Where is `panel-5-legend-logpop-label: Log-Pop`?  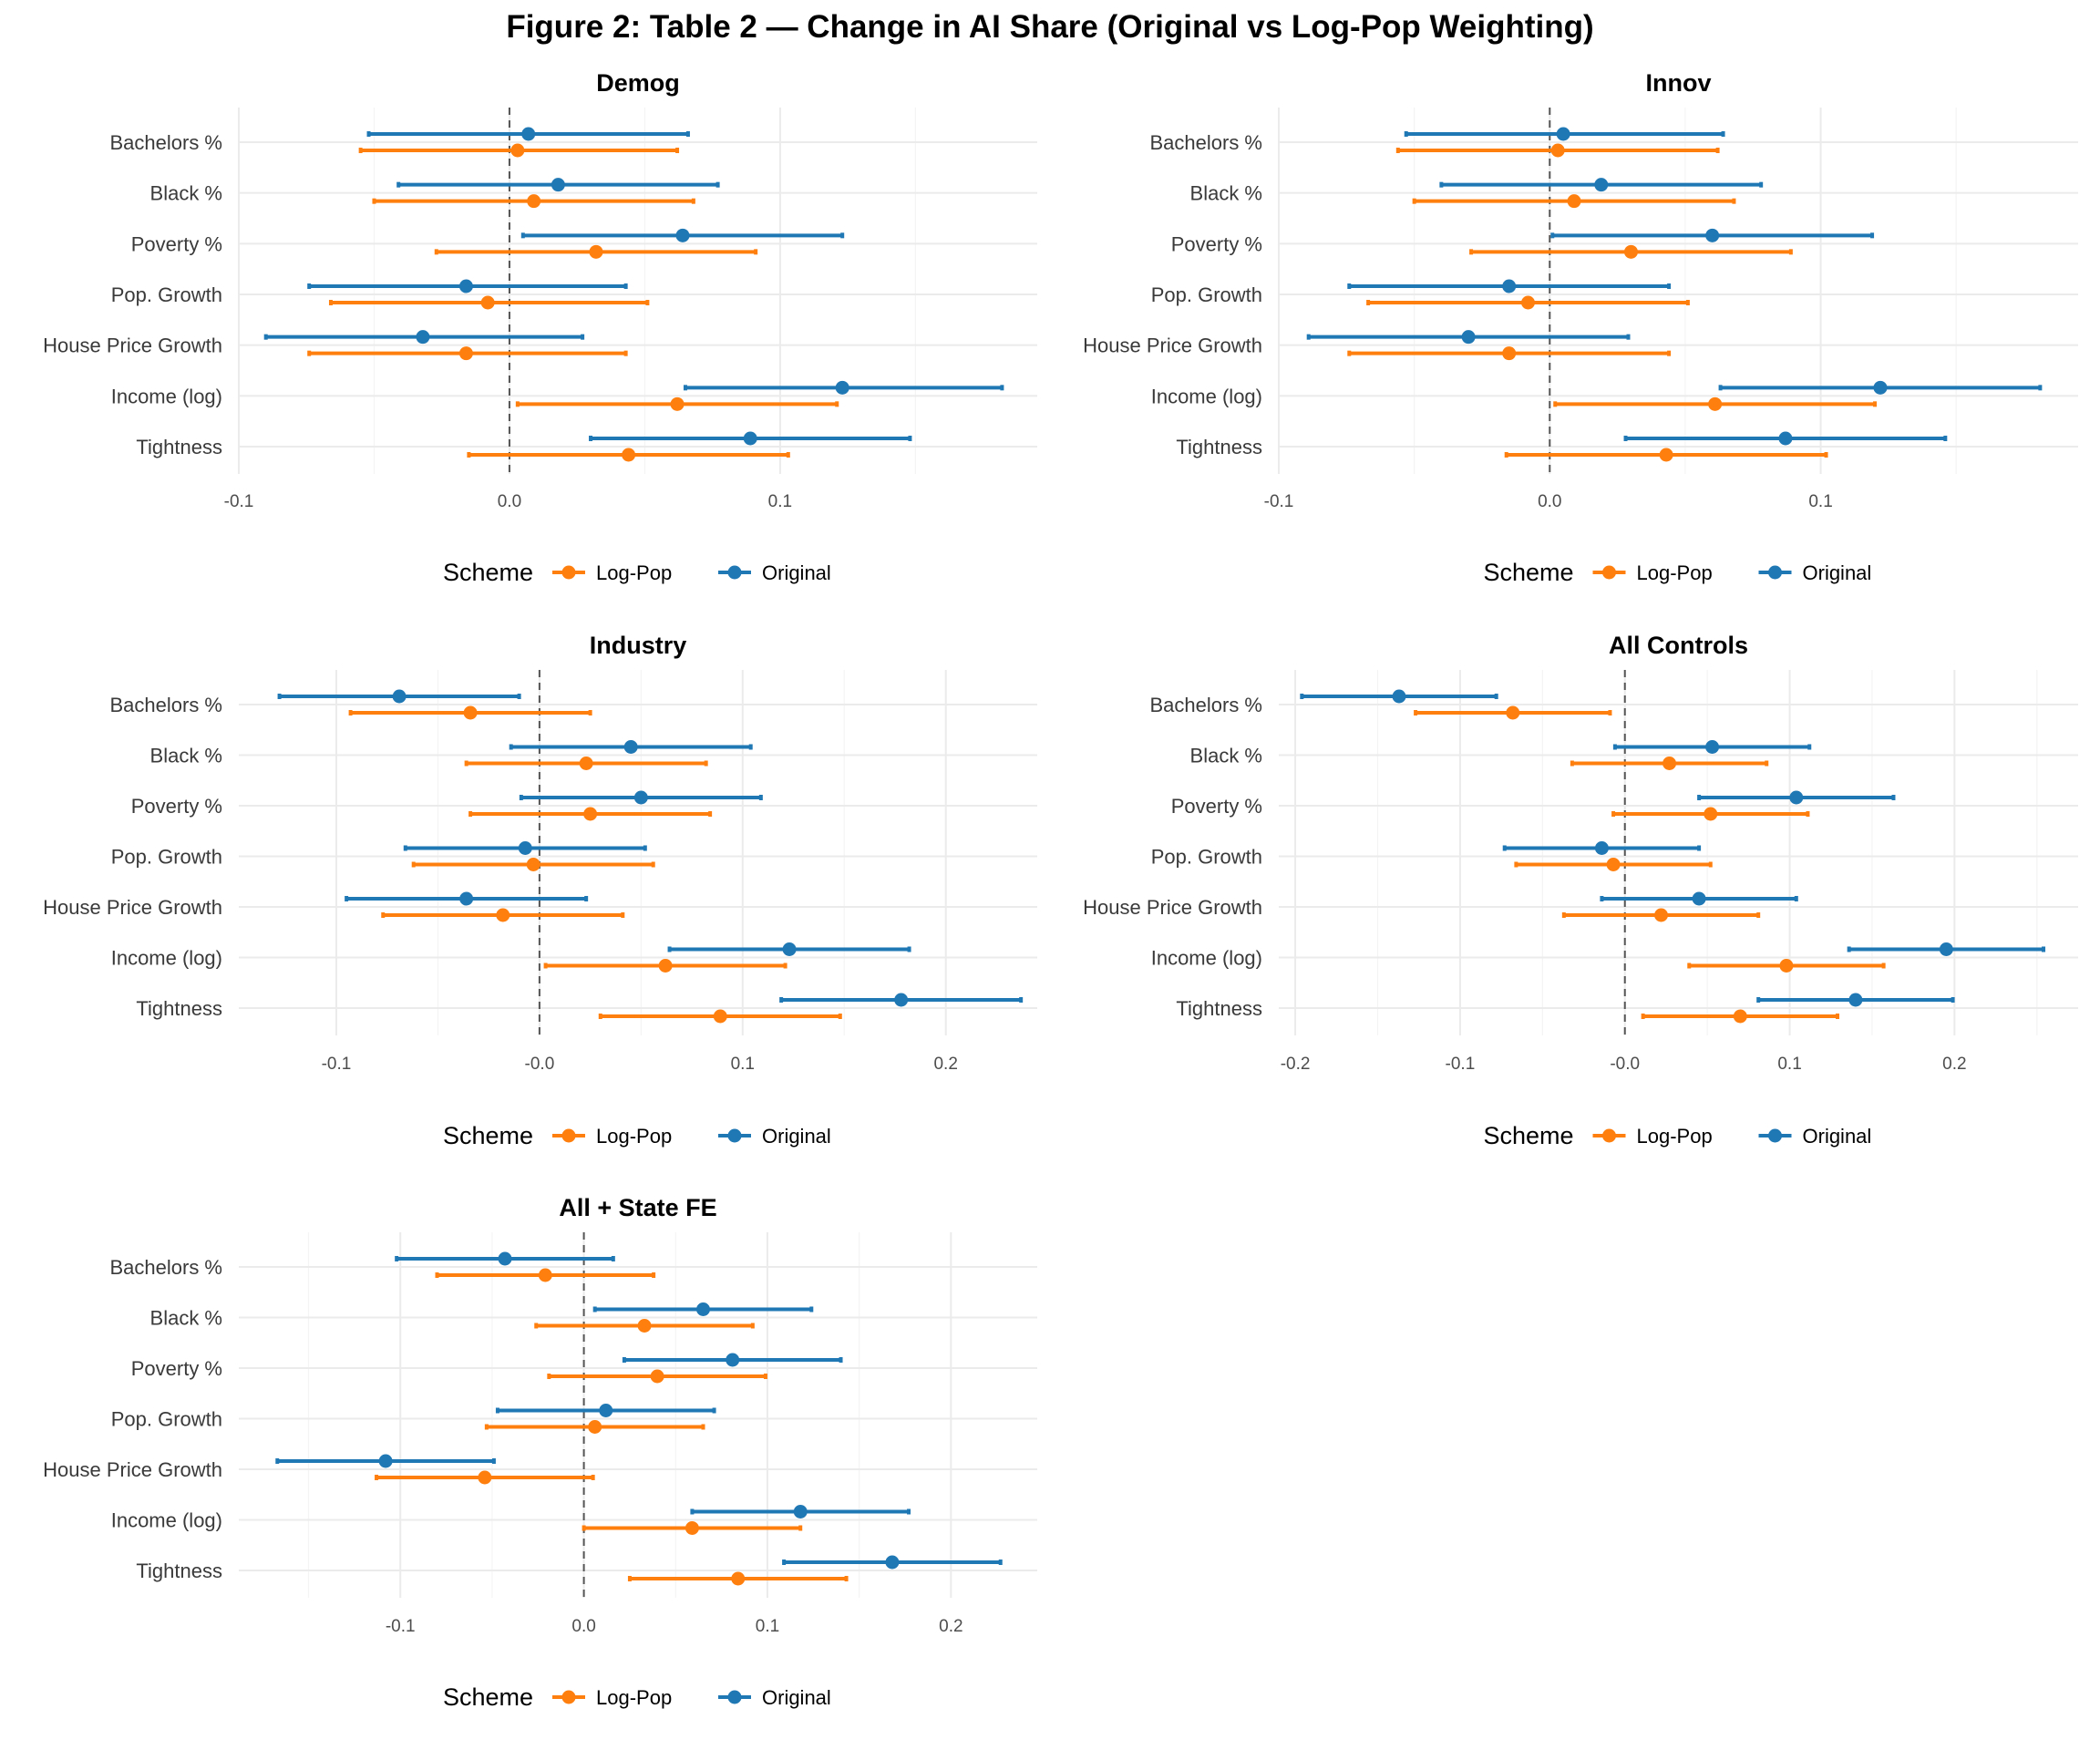
panel-5-legend-logpop-label: Log-Pop is located at coordinates (634, 1698).